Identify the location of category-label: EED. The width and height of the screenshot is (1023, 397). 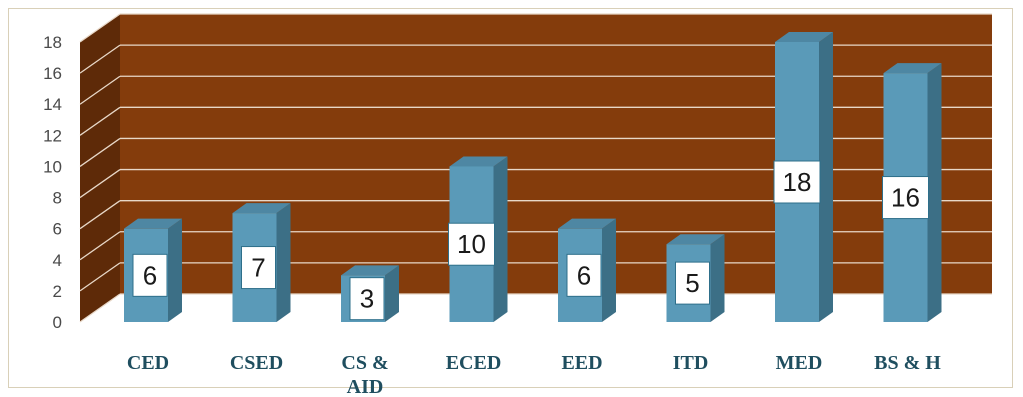
(581, 363).